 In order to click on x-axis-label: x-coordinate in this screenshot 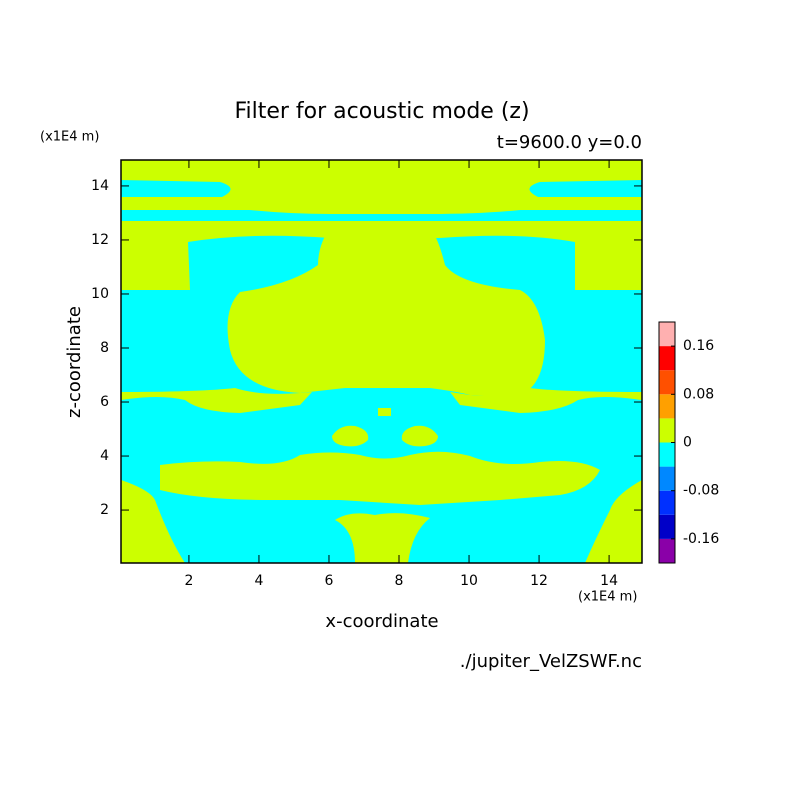, I will do `click(381, 621)`.